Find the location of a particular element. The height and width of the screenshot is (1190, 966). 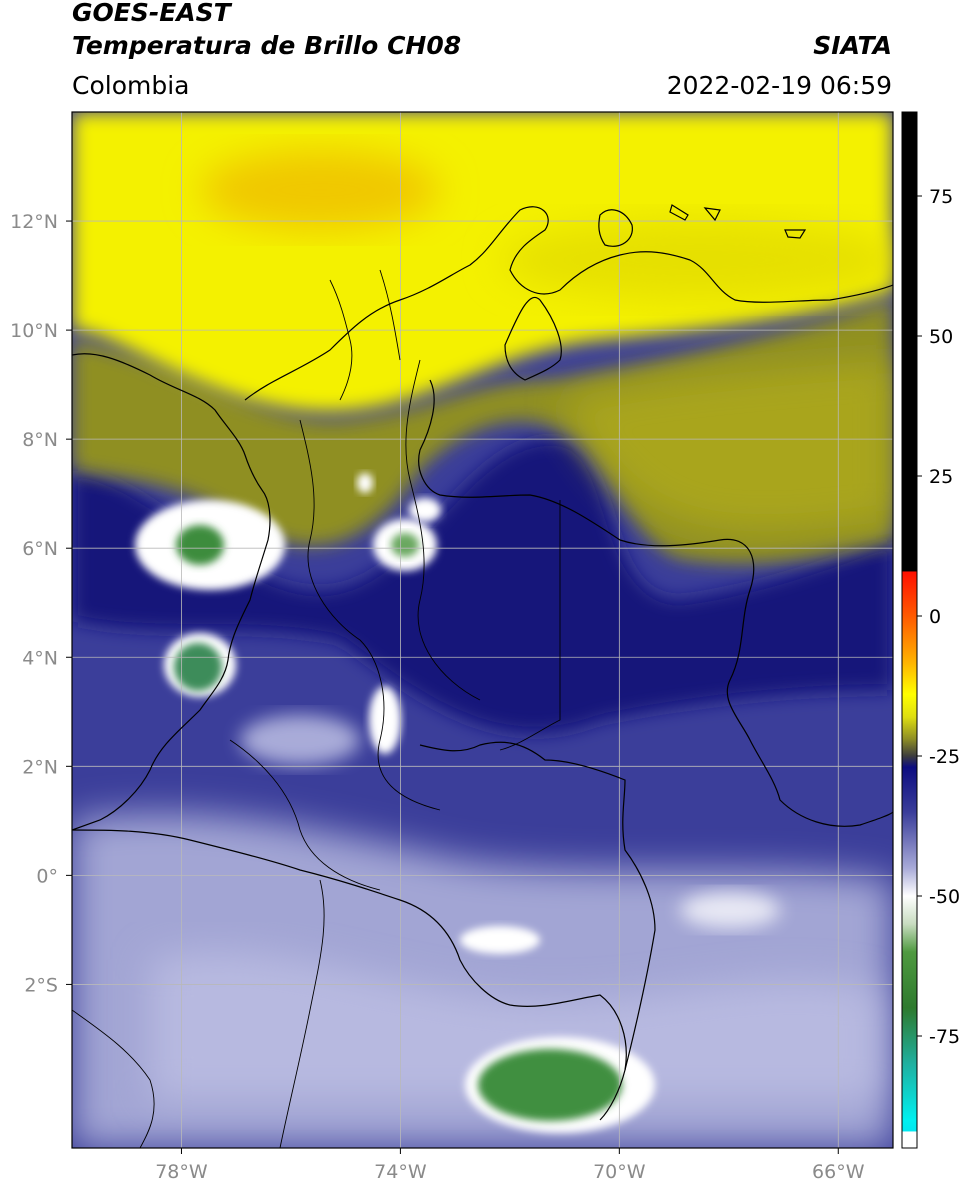

colorbar-tick-label: 0 is located at coordinates (935, 617).